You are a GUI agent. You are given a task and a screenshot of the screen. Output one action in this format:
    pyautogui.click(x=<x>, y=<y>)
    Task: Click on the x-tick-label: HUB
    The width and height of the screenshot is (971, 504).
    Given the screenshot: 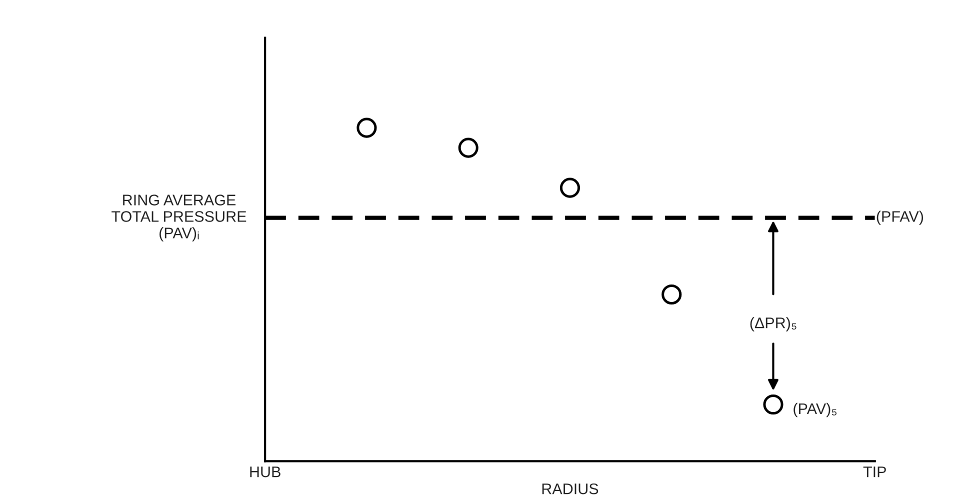 What is the action you would take?
    pyautogui.click(x=265, y=472)
    